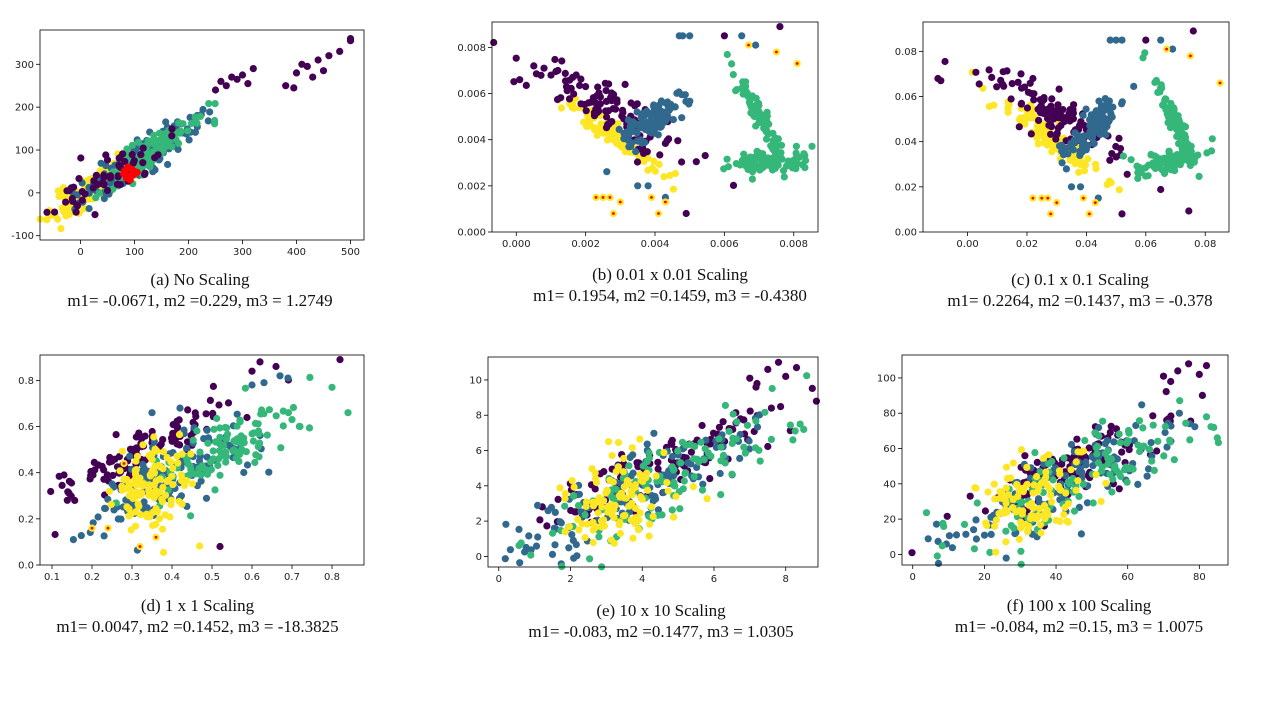  I want to click on y-tick-label: 0.08, so click(906, 52).